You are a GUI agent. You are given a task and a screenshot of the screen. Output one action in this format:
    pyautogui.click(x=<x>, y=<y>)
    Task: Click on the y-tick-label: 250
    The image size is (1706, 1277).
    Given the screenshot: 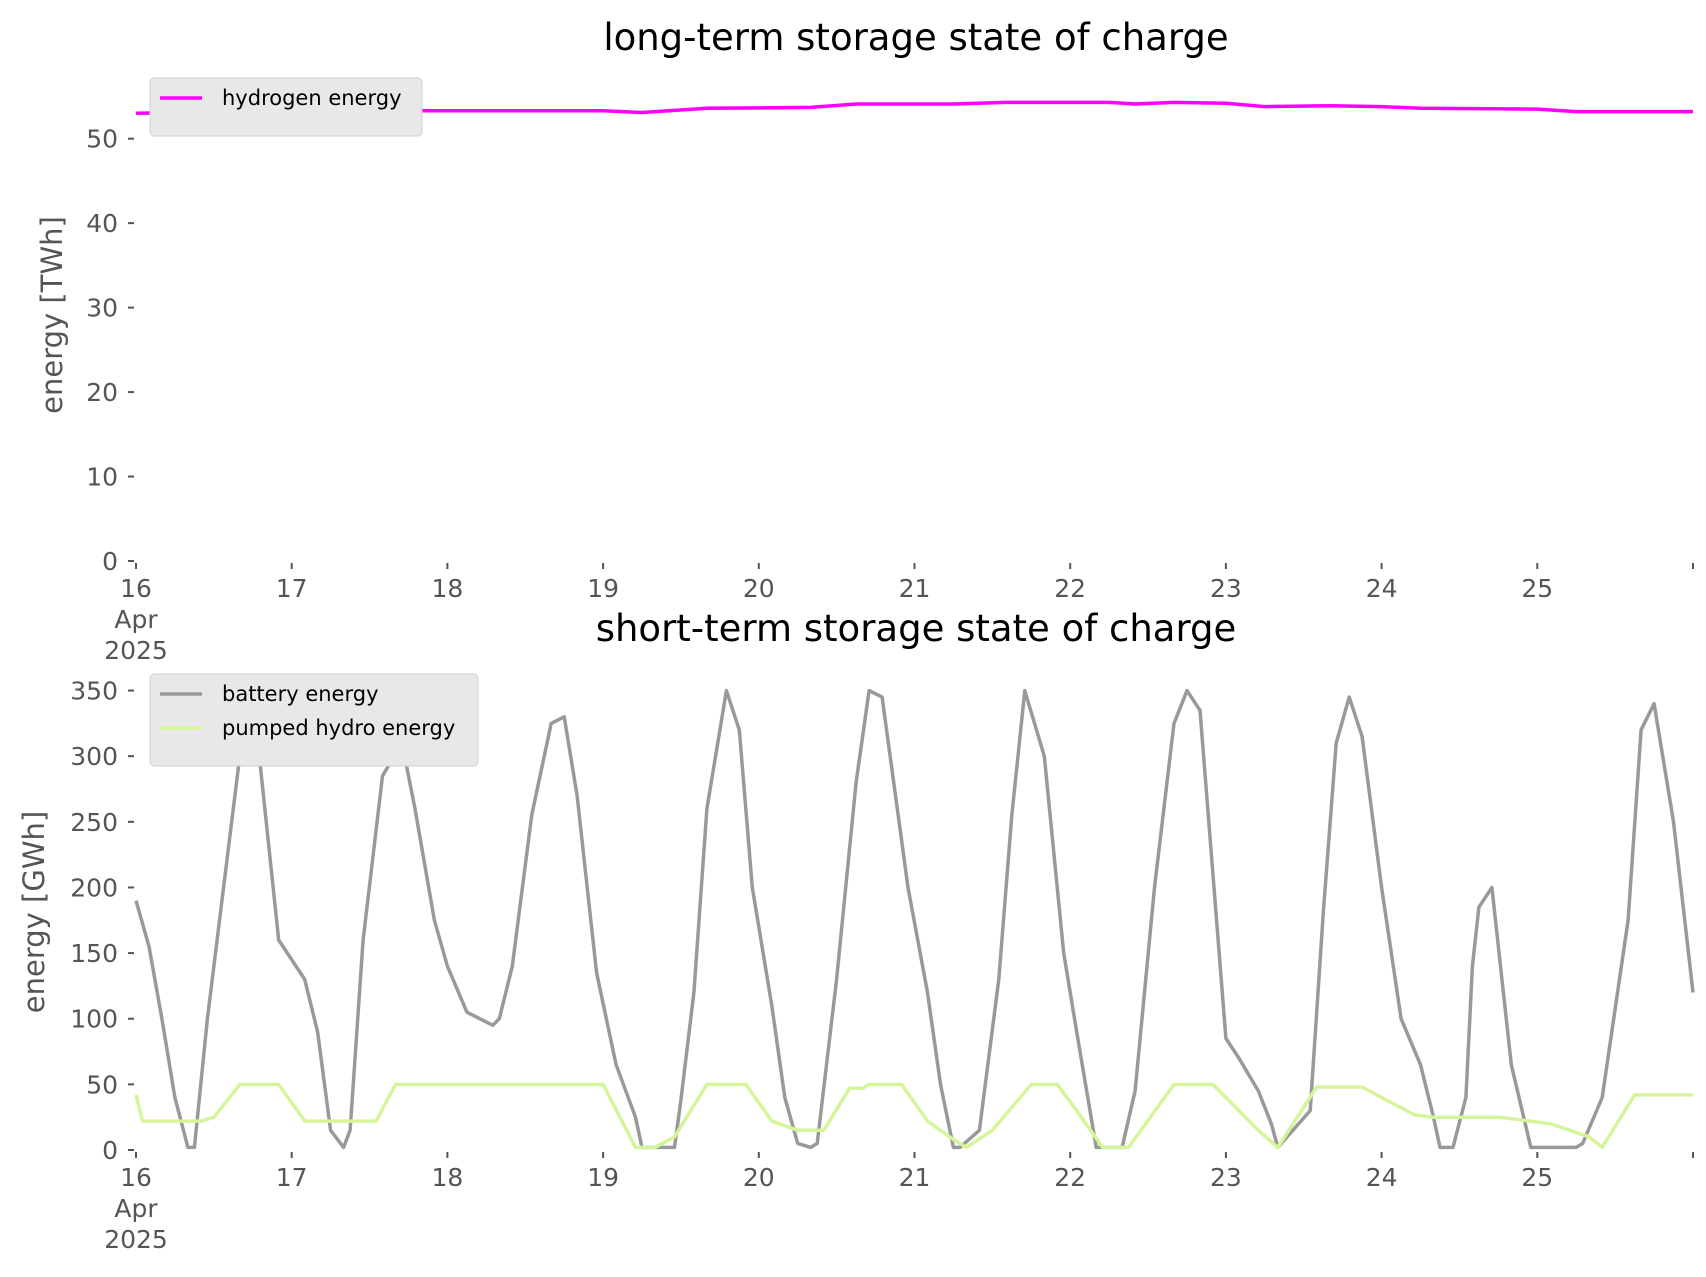 What is the action you would take?
    pyautogui.click(x=94, y=822)
    